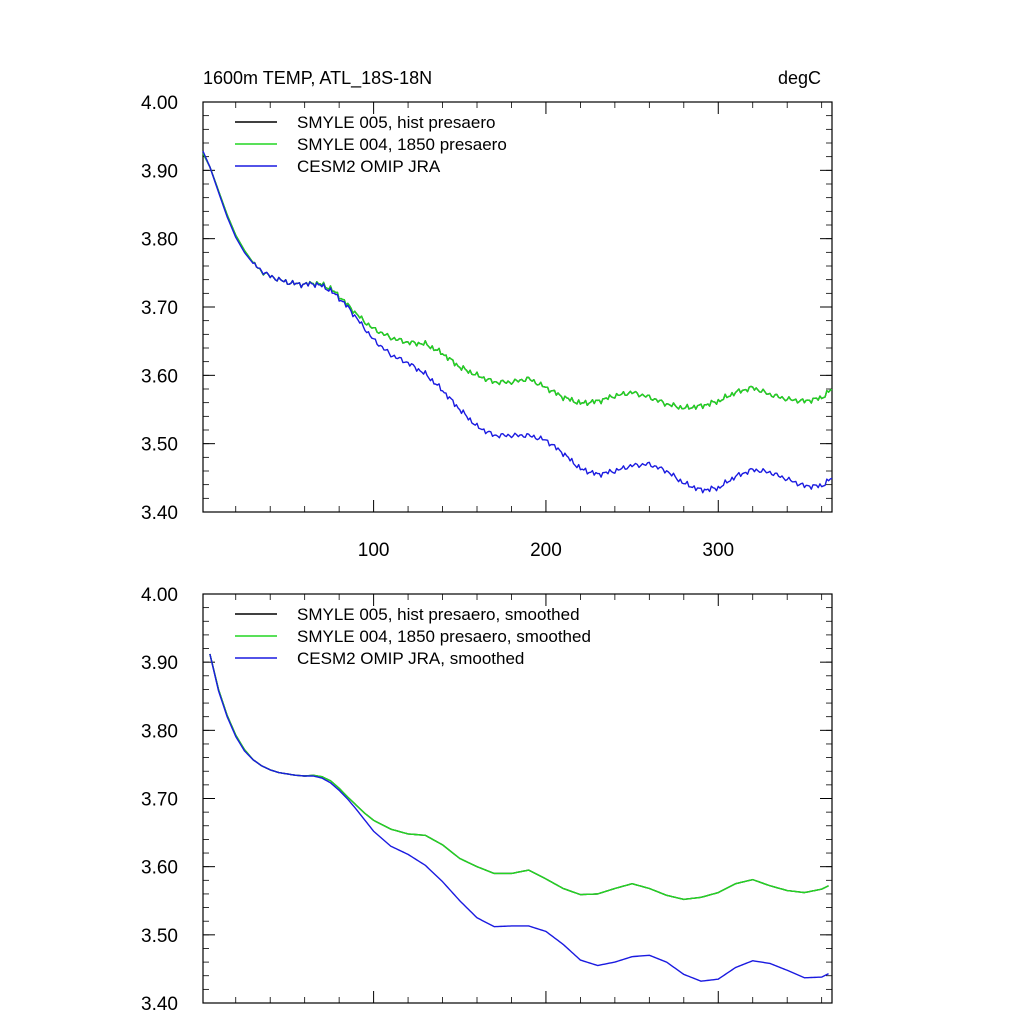 The image size is (1024, 1024). I want to click on legend-label: SMYLE 004, 1850 presaero, so click(402, 144).